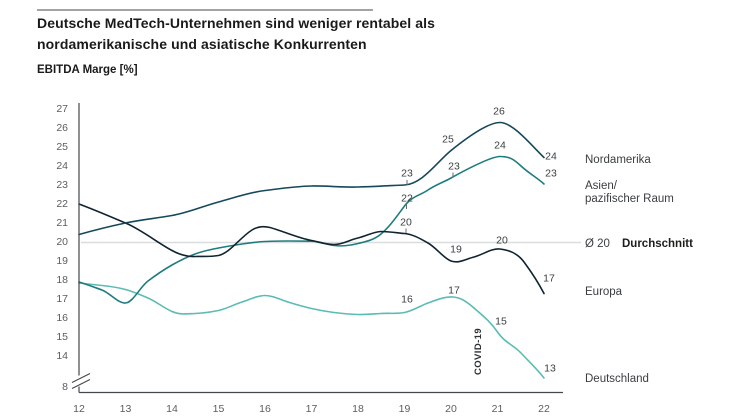 The image size is (746, 419). What do you see at coordinates (501, 321) in the screenshot?
I see `point-label-deutschland-21: 15` at bounding box center [501, 321].